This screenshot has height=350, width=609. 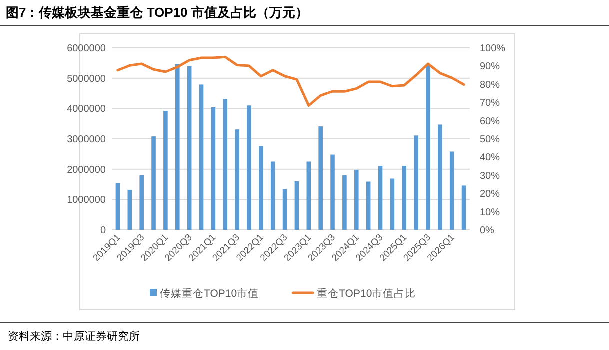 I want to click on y2-tick-label: 70%, so click(x=490, y=104).